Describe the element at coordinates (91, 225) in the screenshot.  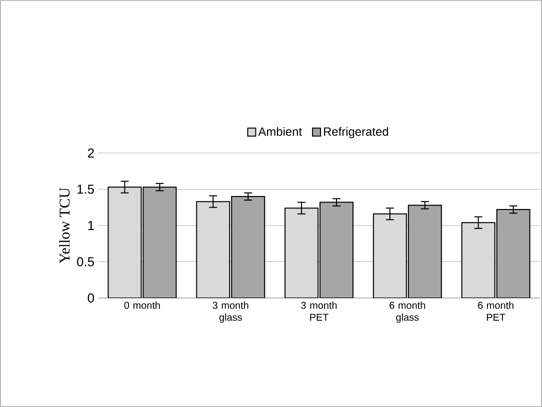
I see `y-tick-label: 1` at that location.